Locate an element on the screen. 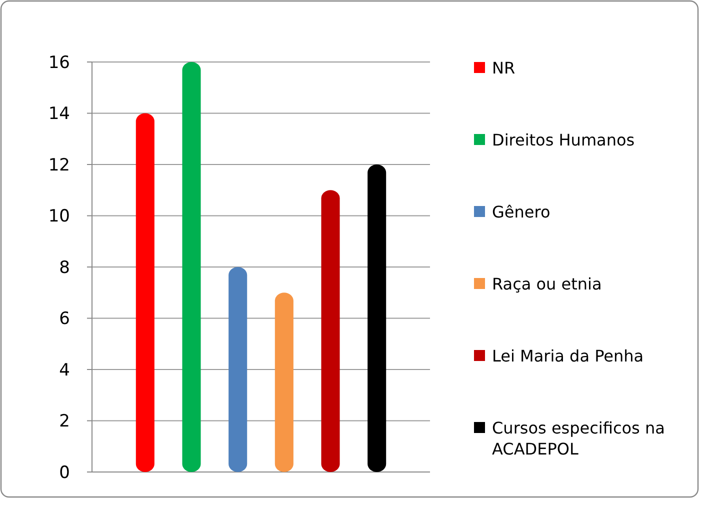  y-tick-label: 0 is located at coordinates (64, 472).